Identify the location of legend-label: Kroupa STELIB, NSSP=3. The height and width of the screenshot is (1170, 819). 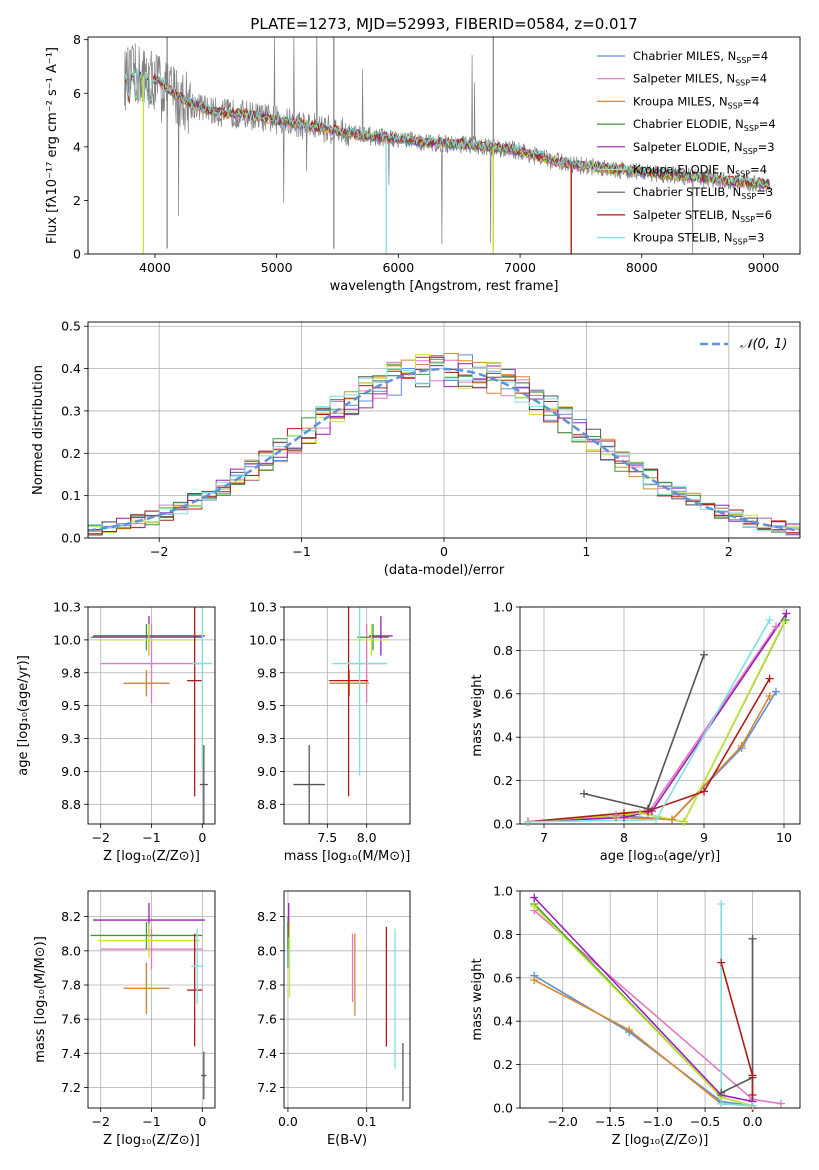
(698, 239).